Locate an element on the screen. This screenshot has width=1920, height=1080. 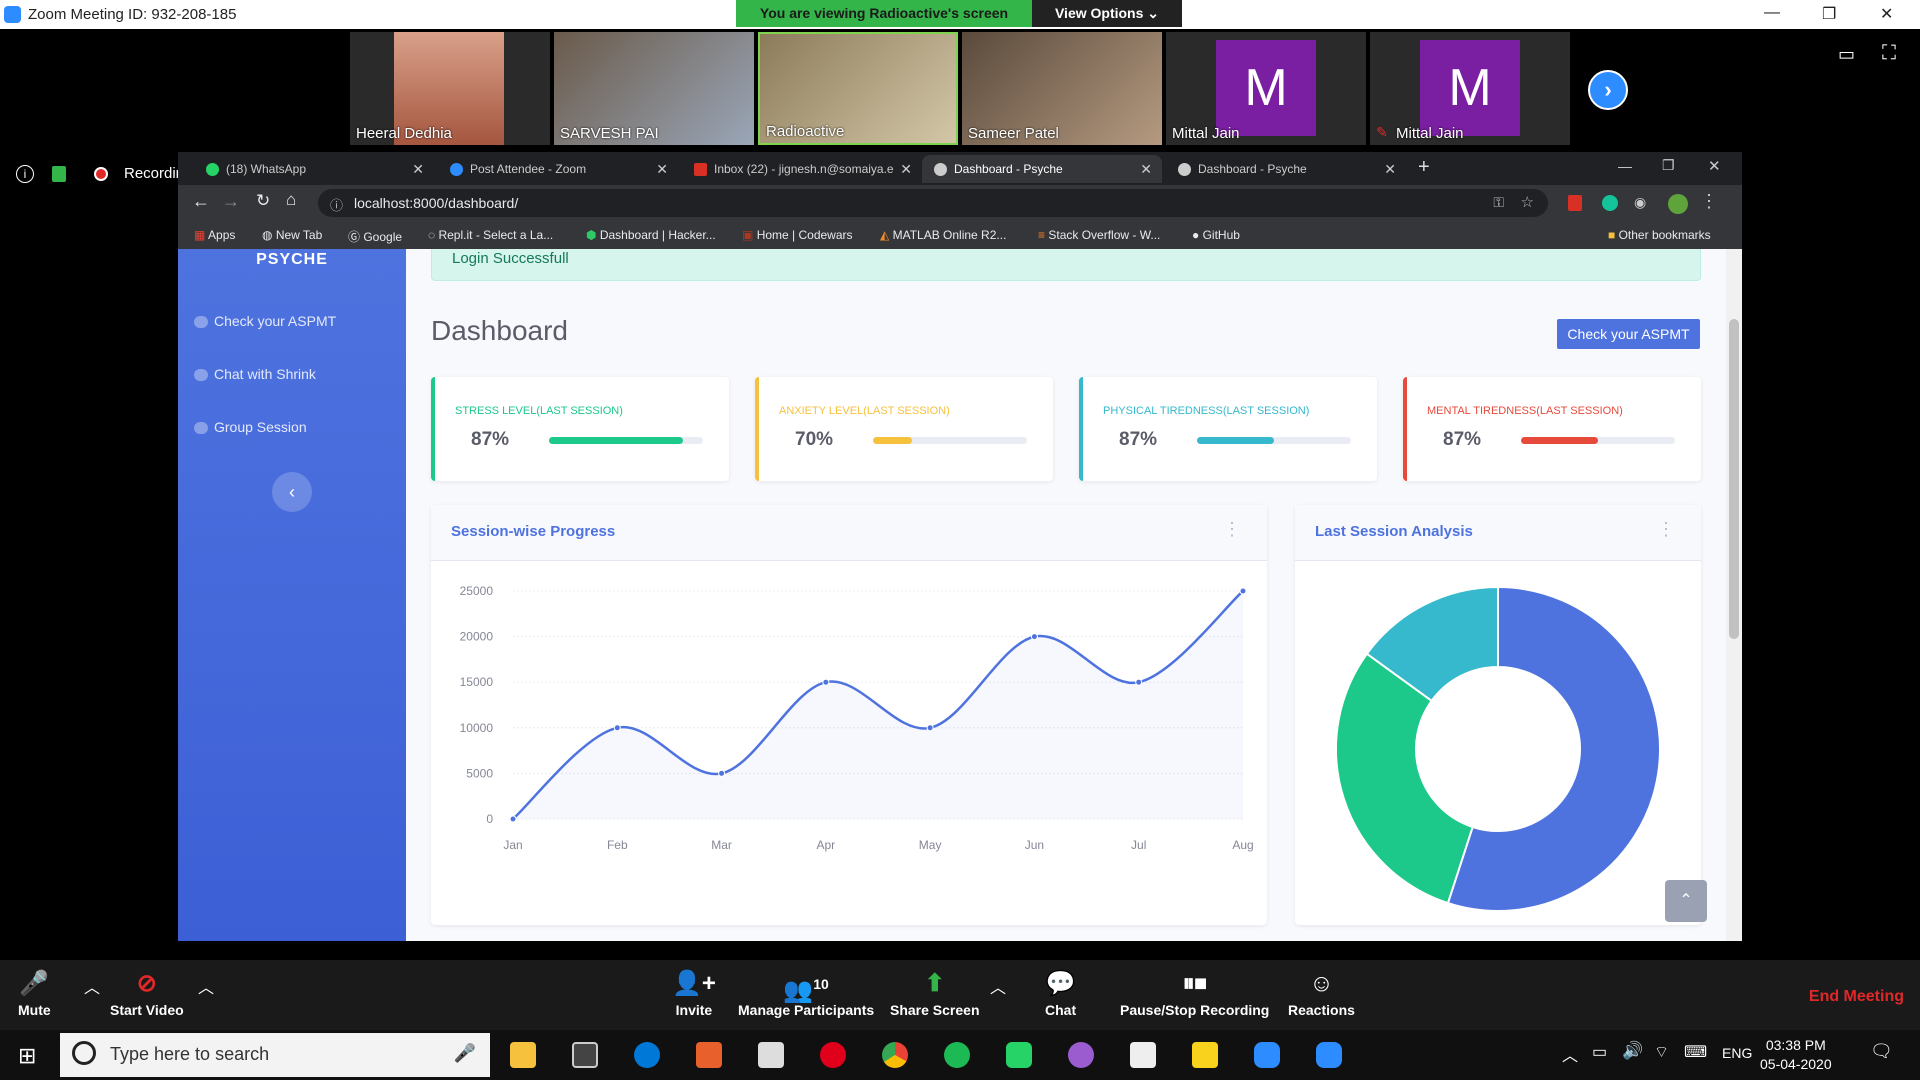
browser-tab: Post Attendee - Zoom ✕ is located at coordinates (558, 169).